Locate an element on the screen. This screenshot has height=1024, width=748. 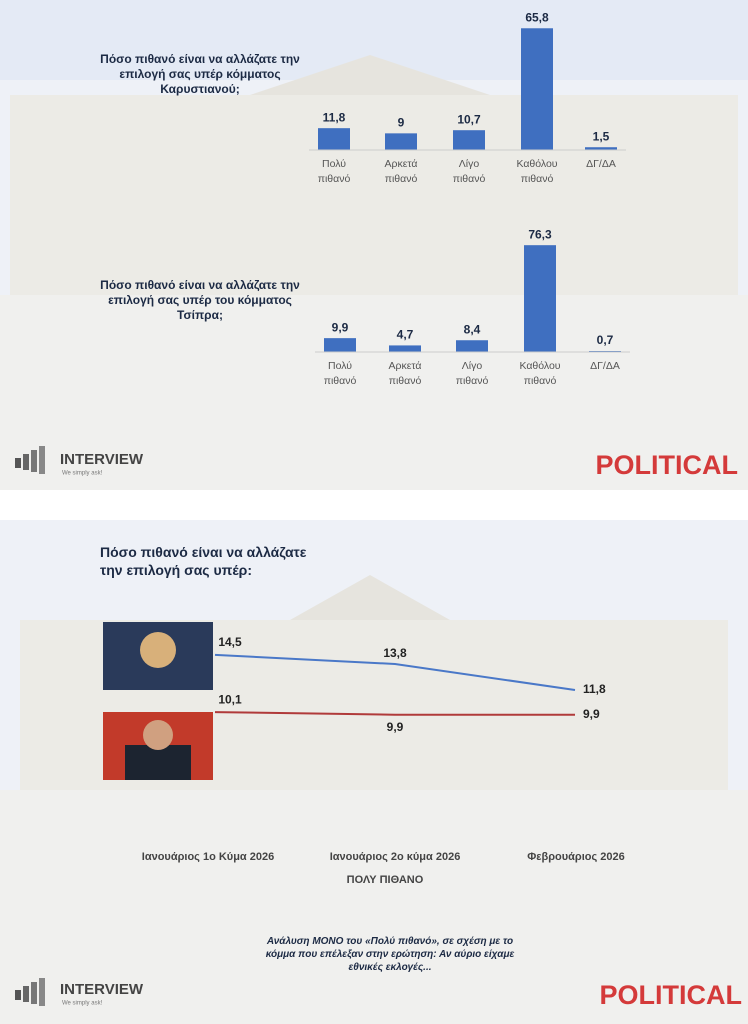
value-label: 10,1 is located at coordinates (230, 699).